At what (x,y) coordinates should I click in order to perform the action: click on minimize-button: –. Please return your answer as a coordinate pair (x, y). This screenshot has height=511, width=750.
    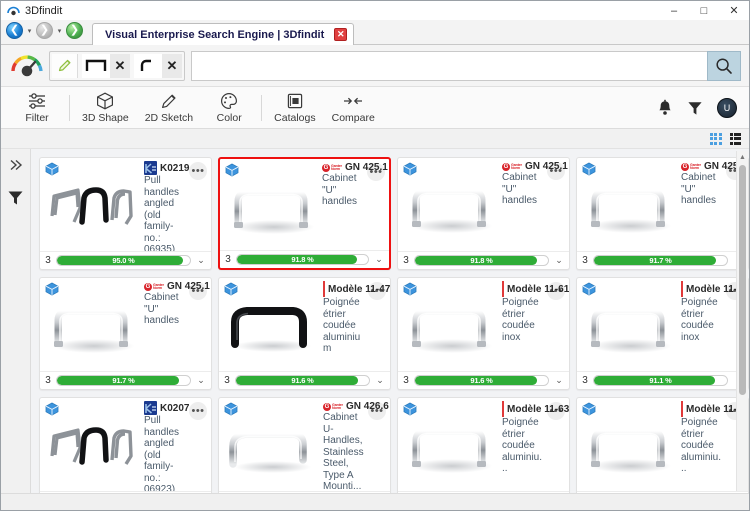
    Looking at the image, I should click on (674, 10).